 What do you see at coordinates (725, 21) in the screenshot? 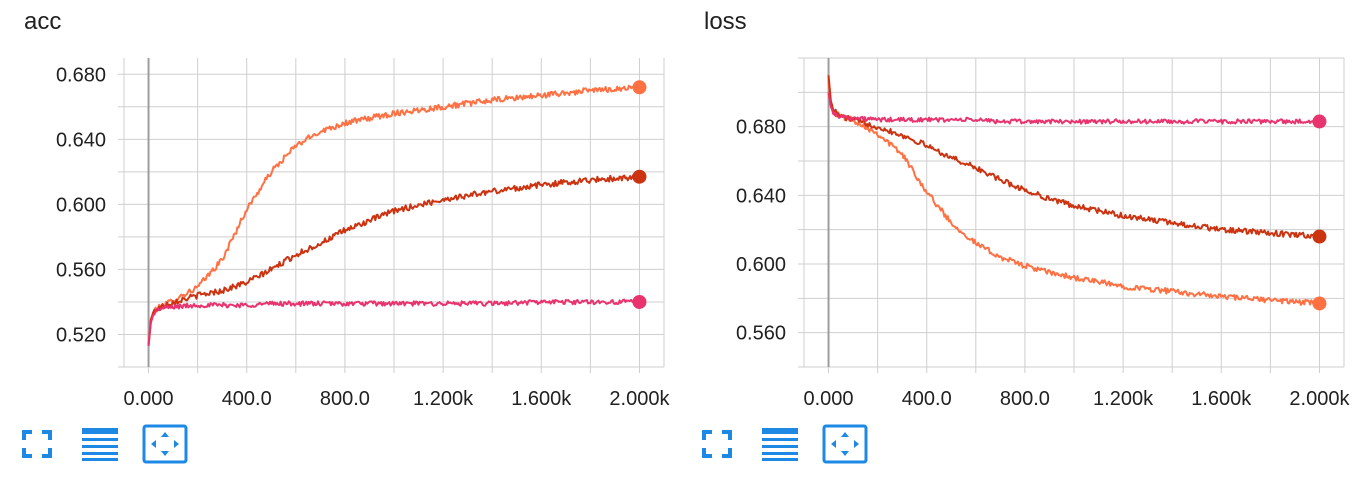
I see `chart-title: loss` at bounding box center [725, 21].